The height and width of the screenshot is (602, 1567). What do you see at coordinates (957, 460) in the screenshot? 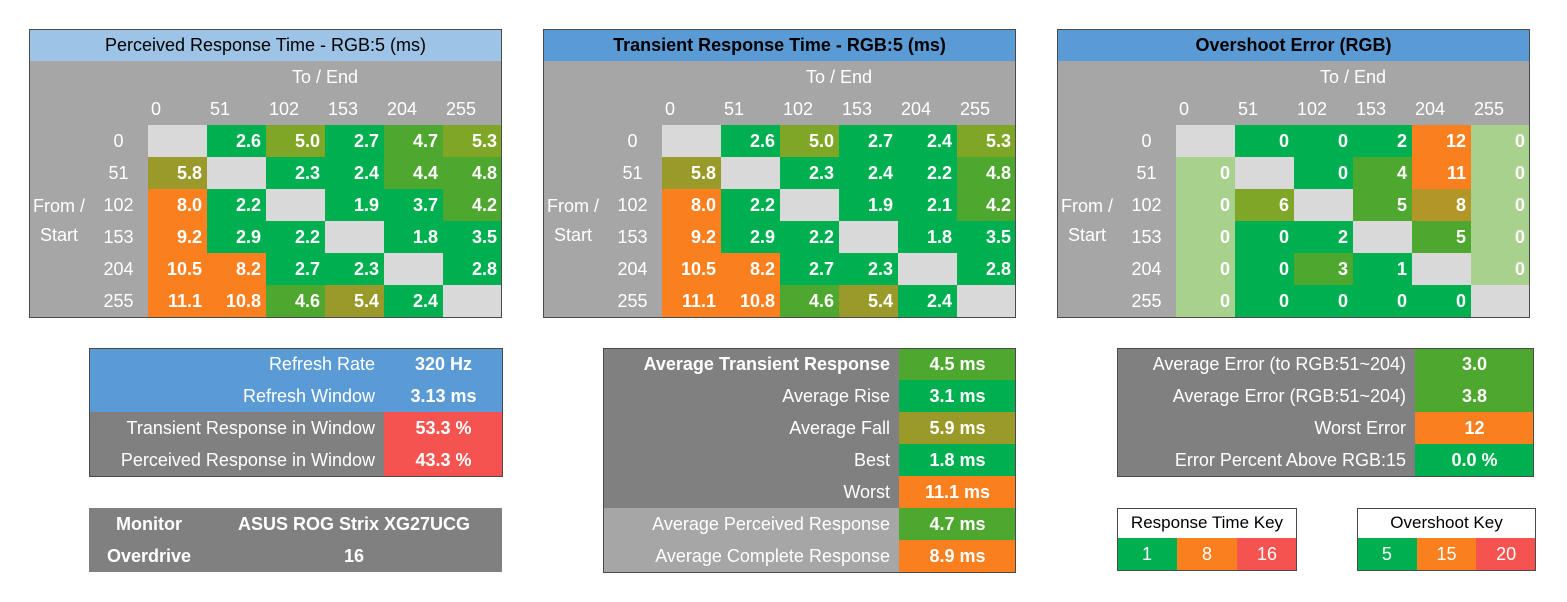
I see `average-value: 1.8 ms` at bounding box center [957, 460].